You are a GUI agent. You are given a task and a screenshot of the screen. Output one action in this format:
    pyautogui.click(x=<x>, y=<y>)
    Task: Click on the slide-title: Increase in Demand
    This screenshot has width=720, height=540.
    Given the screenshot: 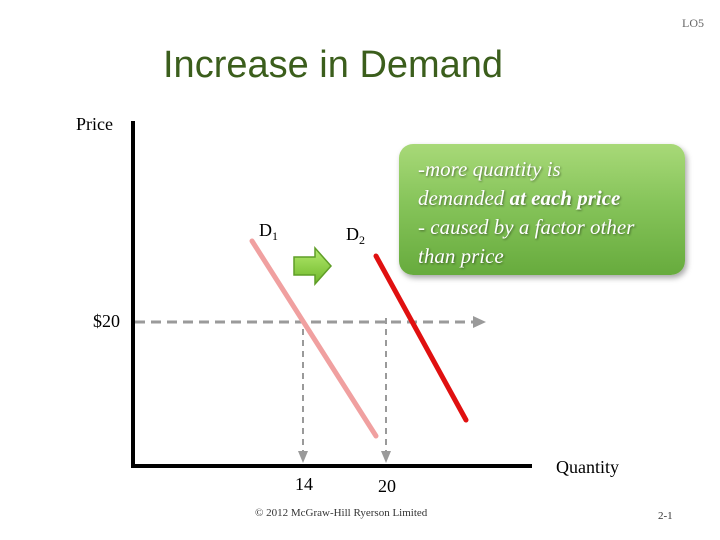 What is the action you would take?
    pyautogui.click(x=333, y=65)
    